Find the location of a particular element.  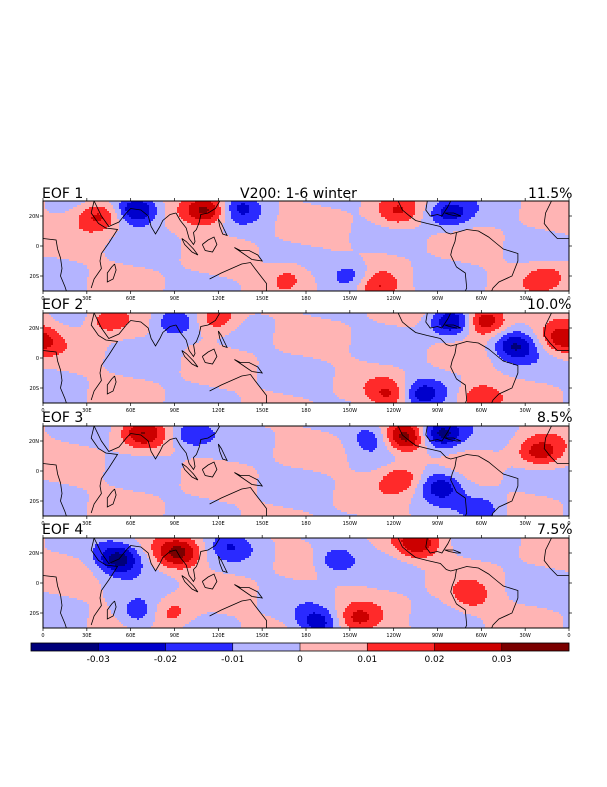

panel-2-label: EOF 2 is located at coordinates (62, 305).